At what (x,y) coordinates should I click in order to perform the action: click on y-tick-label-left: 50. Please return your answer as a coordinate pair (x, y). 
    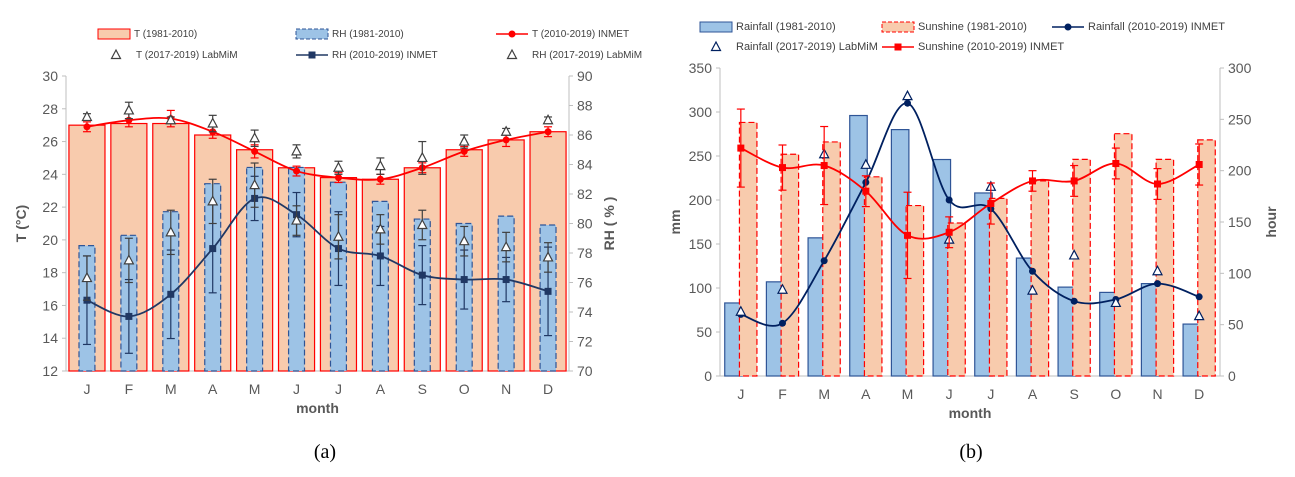
    Looking at the image, I should click on (704, 332).